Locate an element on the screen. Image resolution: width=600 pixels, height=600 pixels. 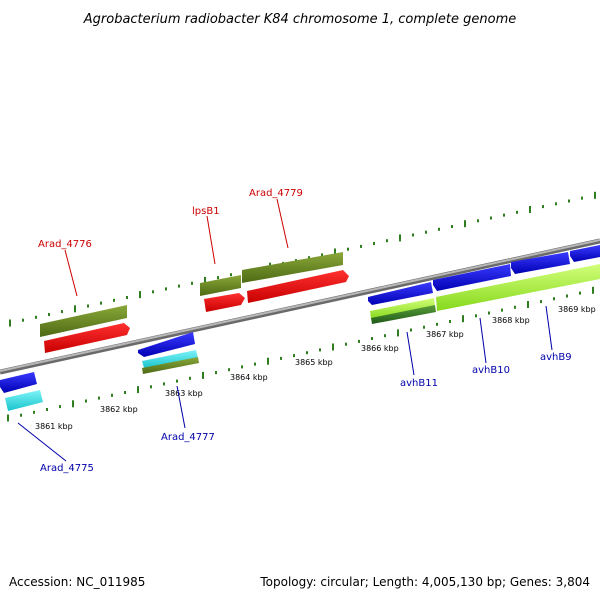
scale-label: 3862 kbp is located at coordinates (119, 409).